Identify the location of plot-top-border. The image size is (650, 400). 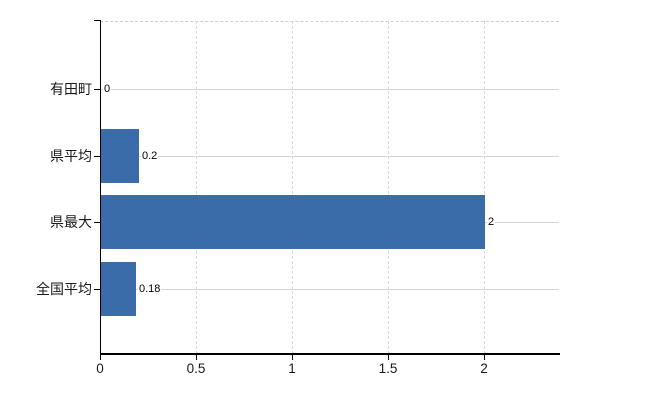
(329, 21).